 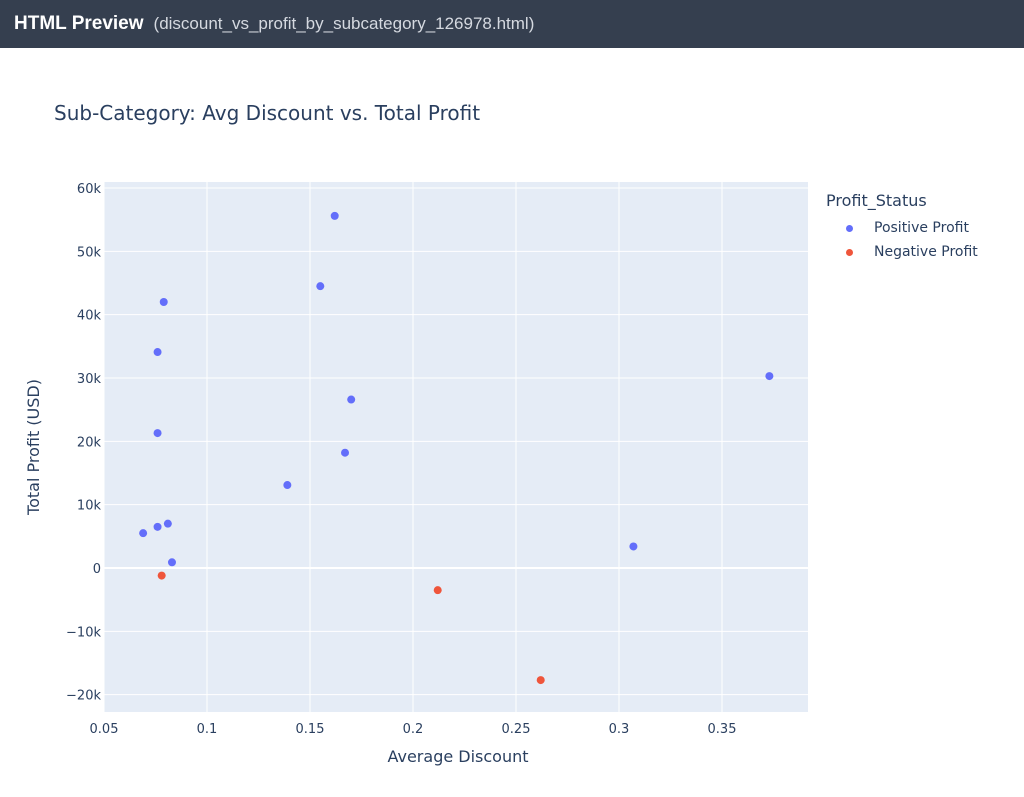 What do you see at coordinates (516, 729) in the screenshot?
I see `x-tick-label: 0.25` at bounding box center [516, 729].